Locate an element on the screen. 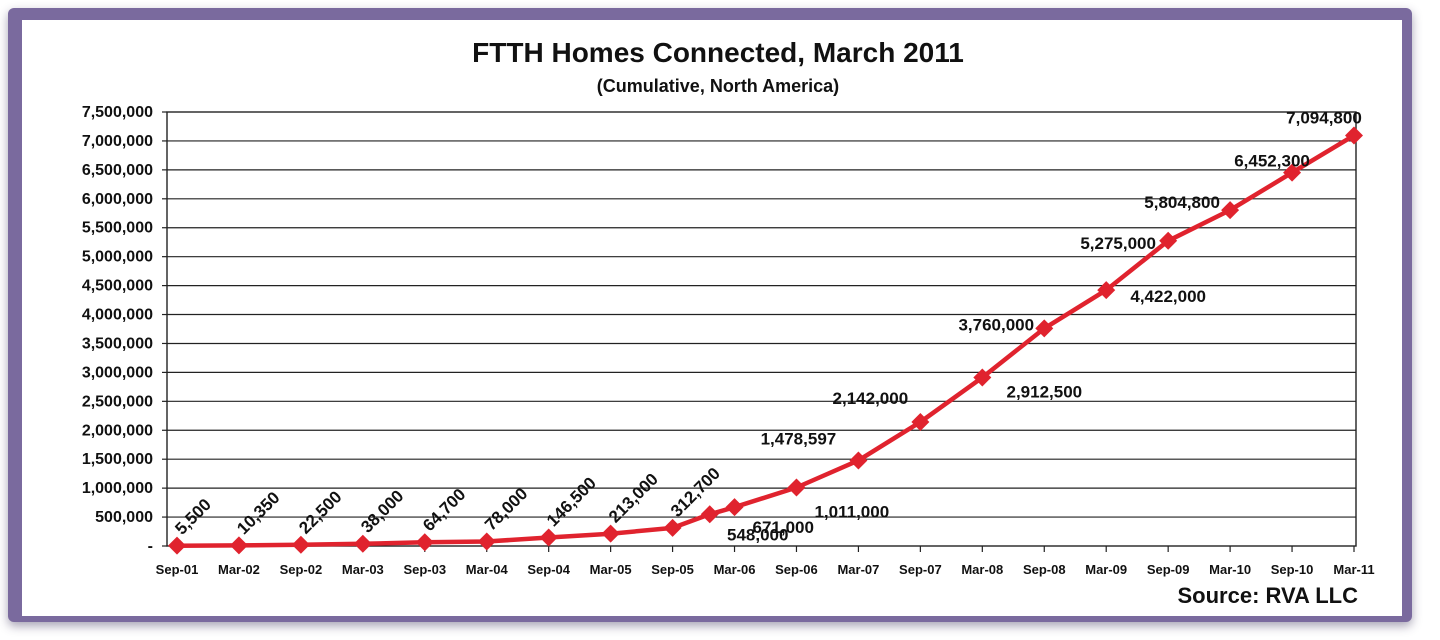 The width and height of the screenshot is (1440, 640). y-tick-label: 6,500,000 is located at coordinates (117, 170).